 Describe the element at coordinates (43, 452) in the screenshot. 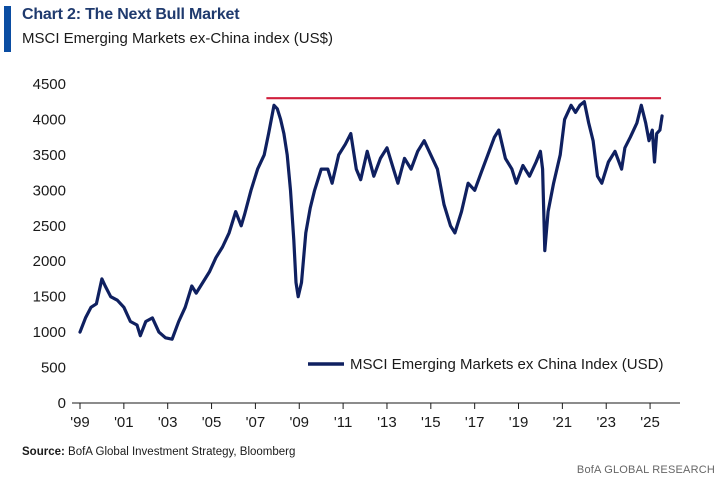

I see `source-label: Source:` at that location.